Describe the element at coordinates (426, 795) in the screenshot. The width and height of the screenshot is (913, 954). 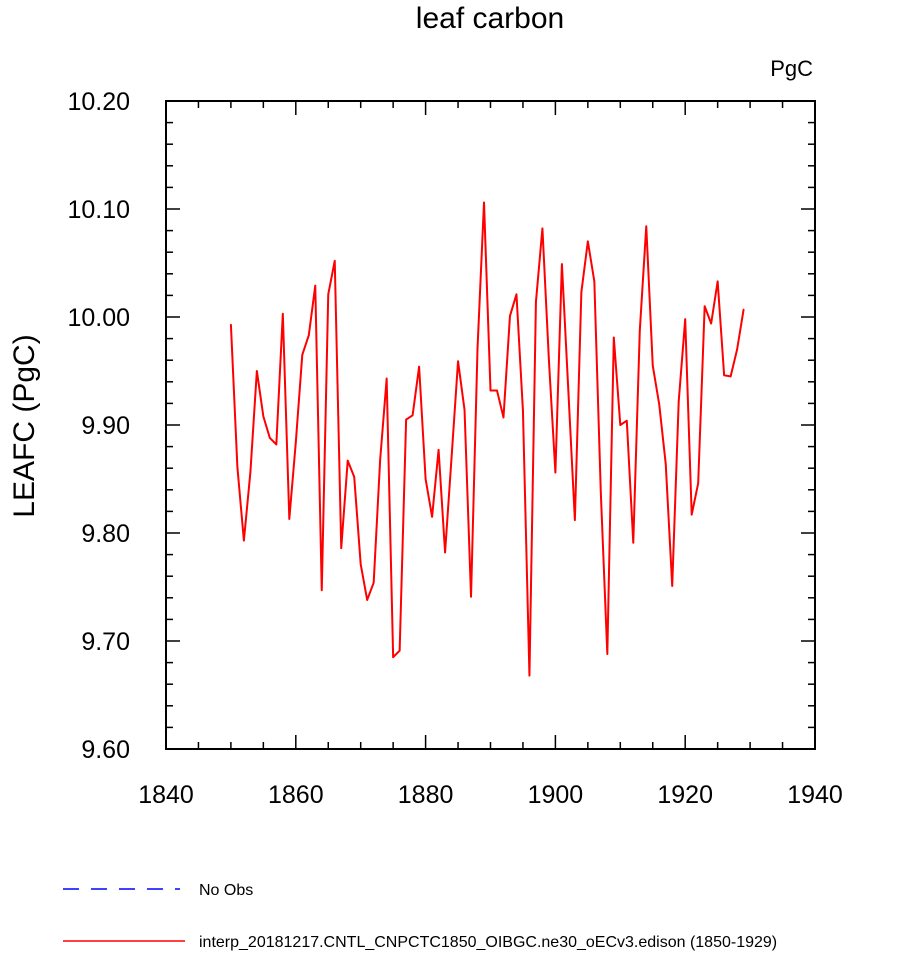
I see `x-tick-label: 1880` at that location.